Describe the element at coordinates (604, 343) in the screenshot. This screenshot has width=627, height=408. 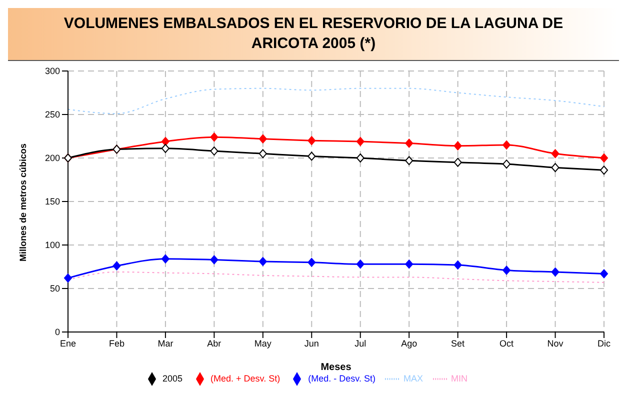
I see `x-tick-label: Dic` at that location.